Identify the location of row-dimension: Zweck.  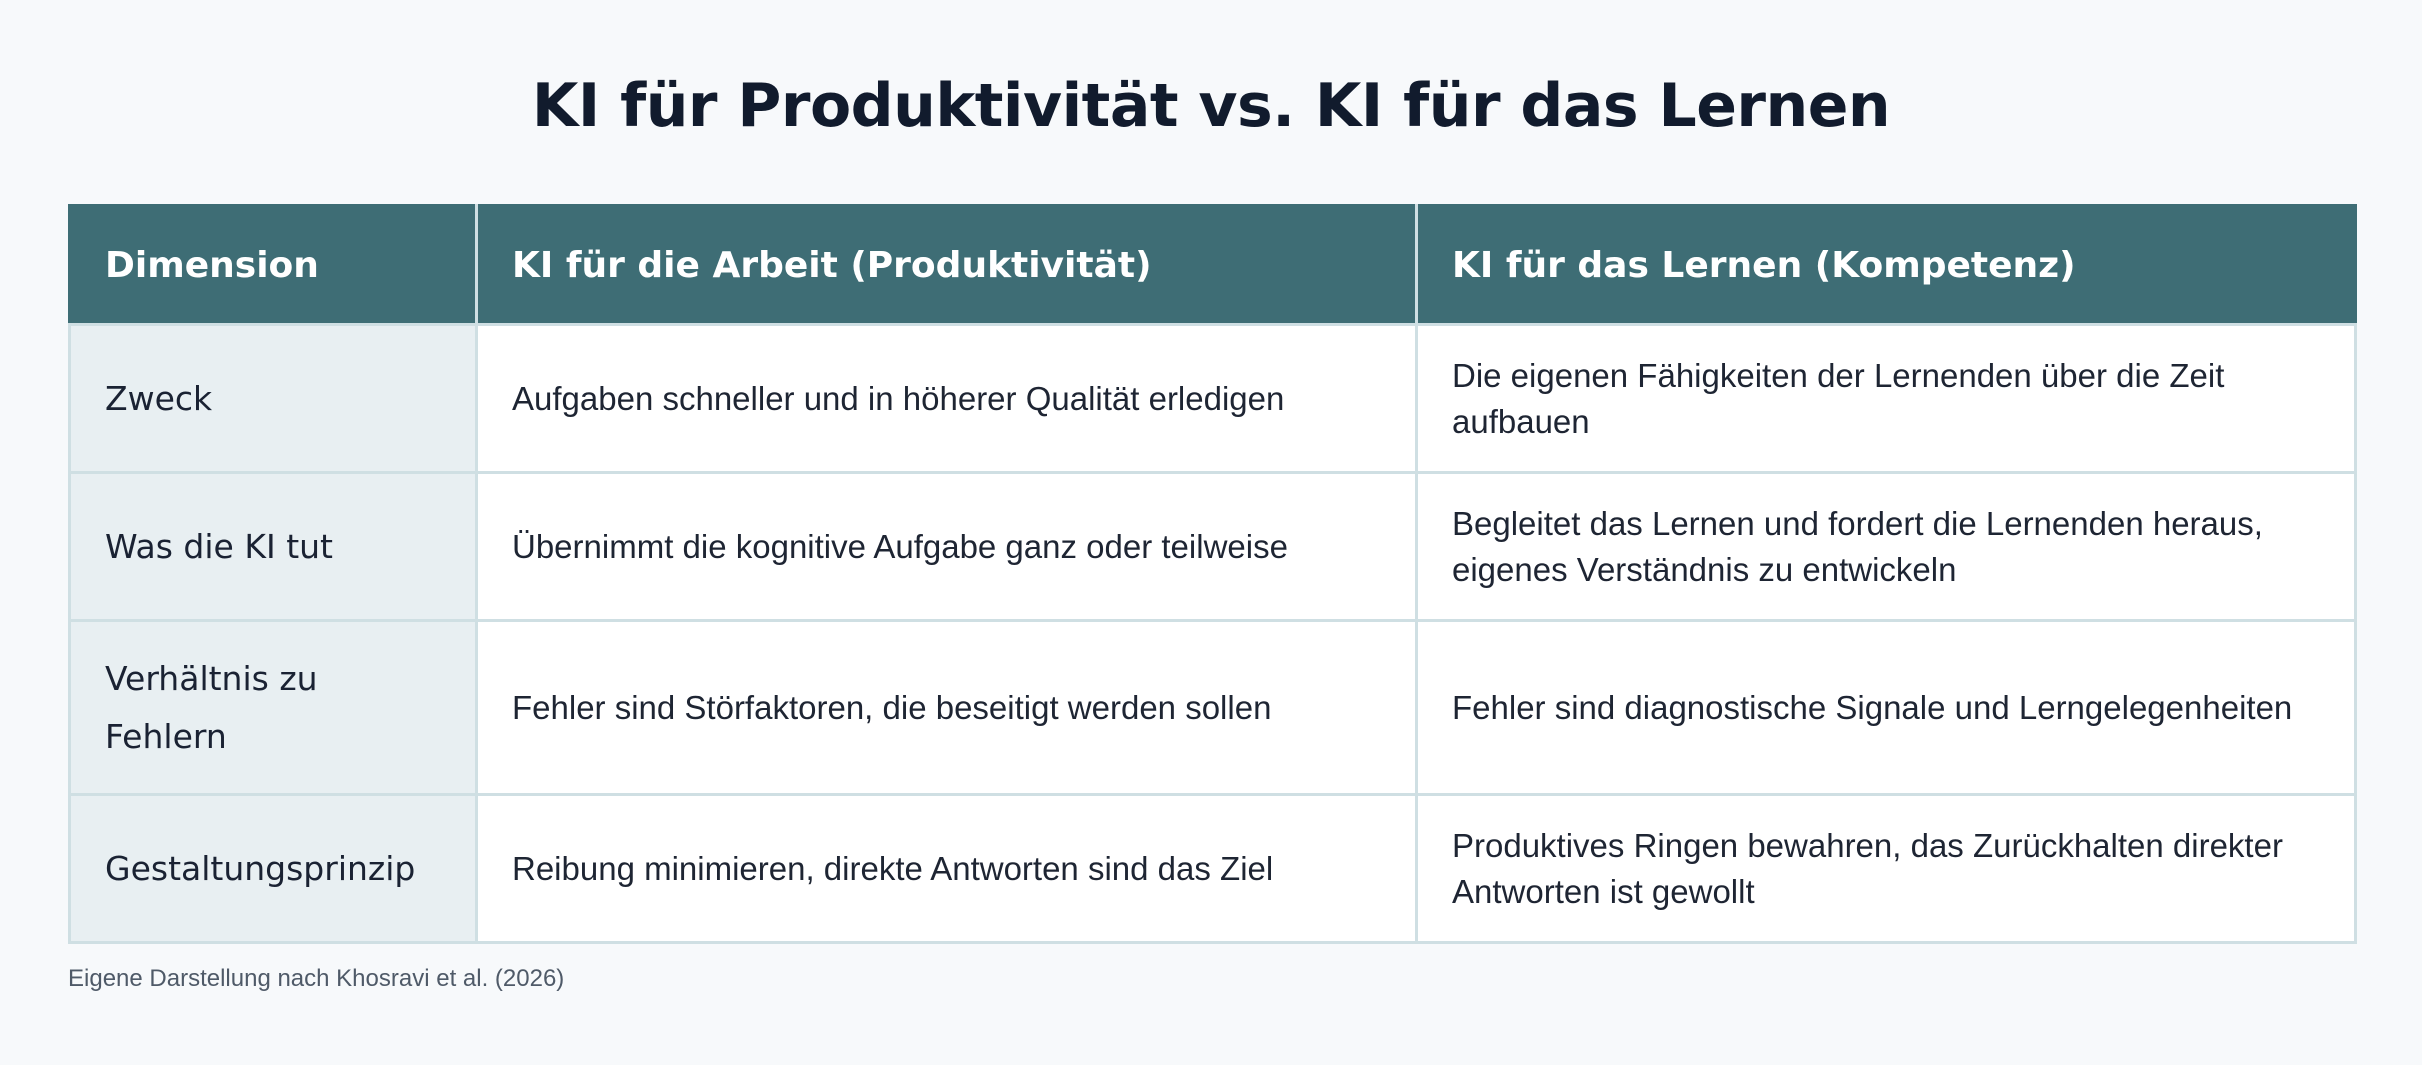
(273, 398).